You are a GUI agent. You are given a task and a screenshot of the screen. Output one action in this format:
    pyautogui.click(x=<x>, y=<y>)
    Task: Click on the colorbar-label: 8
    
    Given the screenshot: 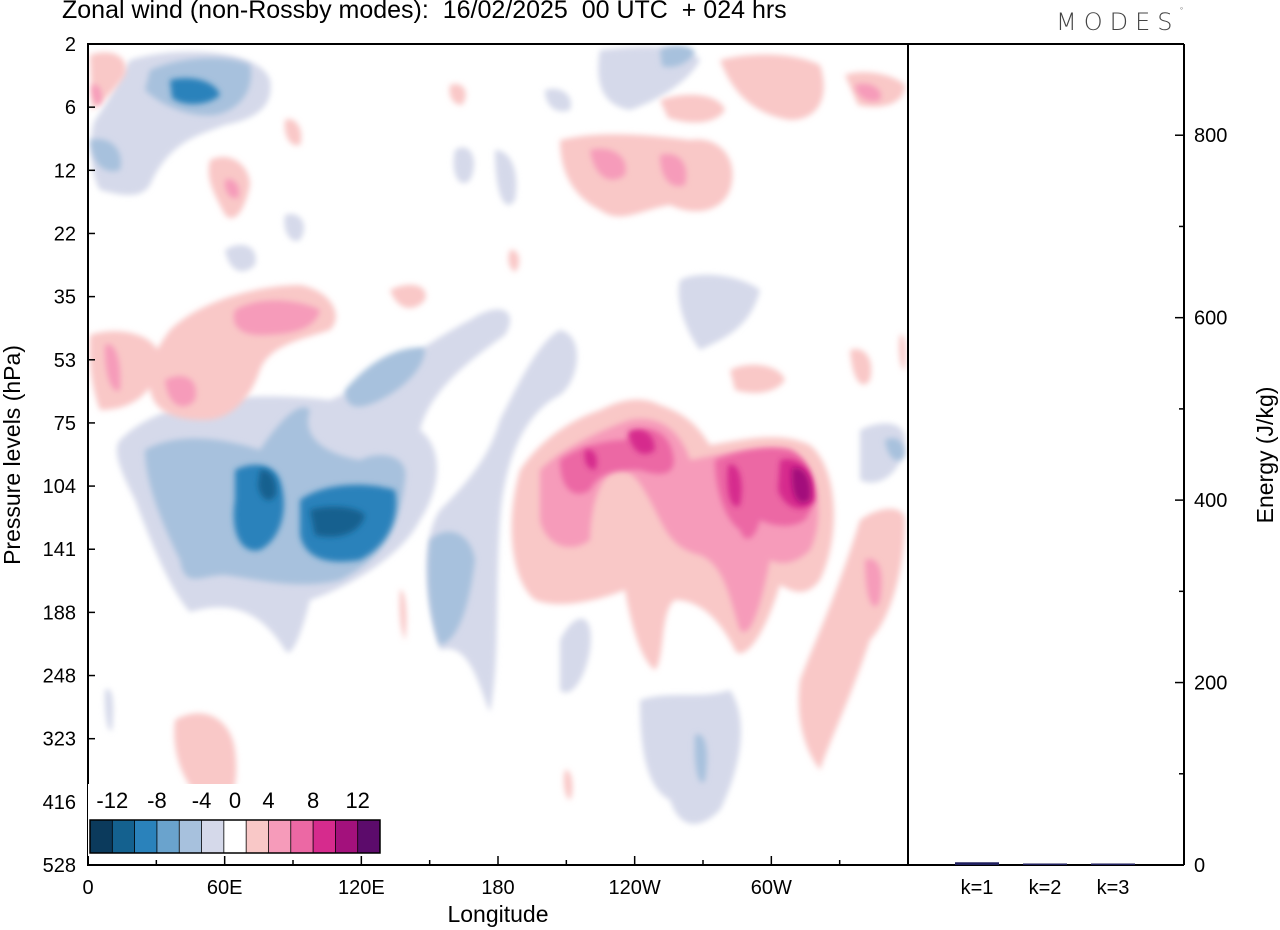 What is the action you would take?
    pyautogui.click(x=313, y=800)
    